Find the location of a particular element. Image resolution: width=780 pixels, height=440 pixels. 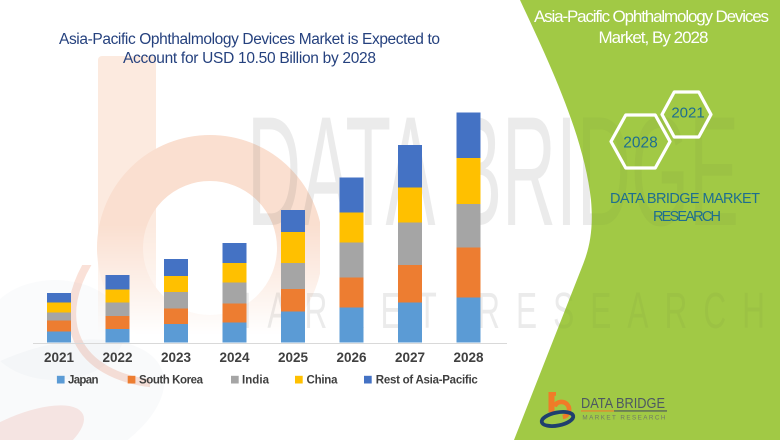

svg-text: Japan is located at coordinates (83, 381).